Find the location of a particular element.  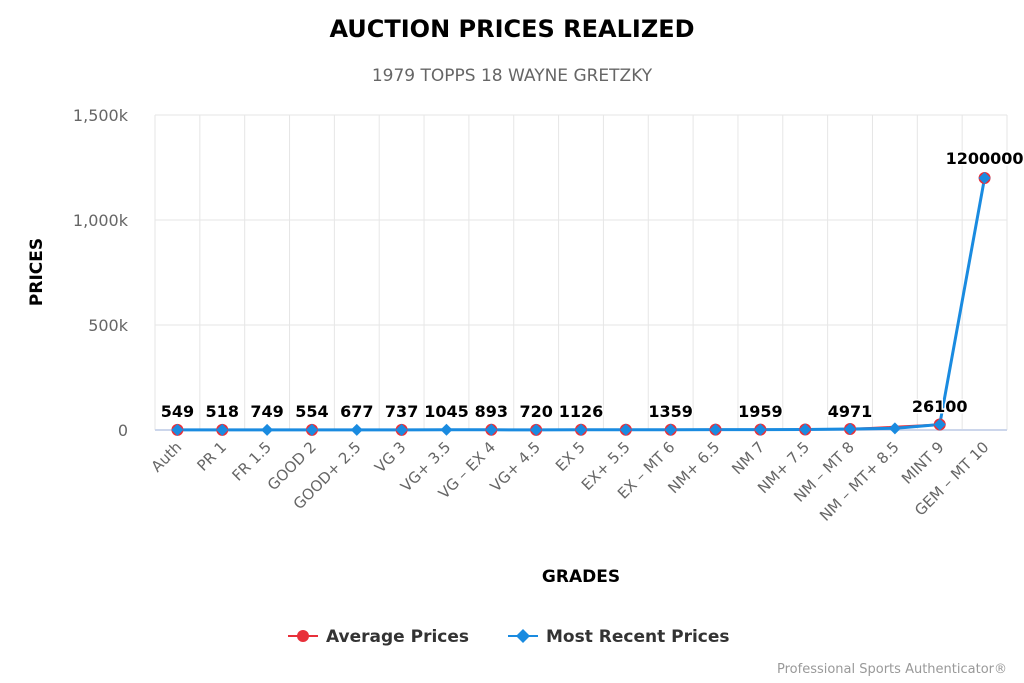

data-label: 737 is located at coordinates (401, 411).